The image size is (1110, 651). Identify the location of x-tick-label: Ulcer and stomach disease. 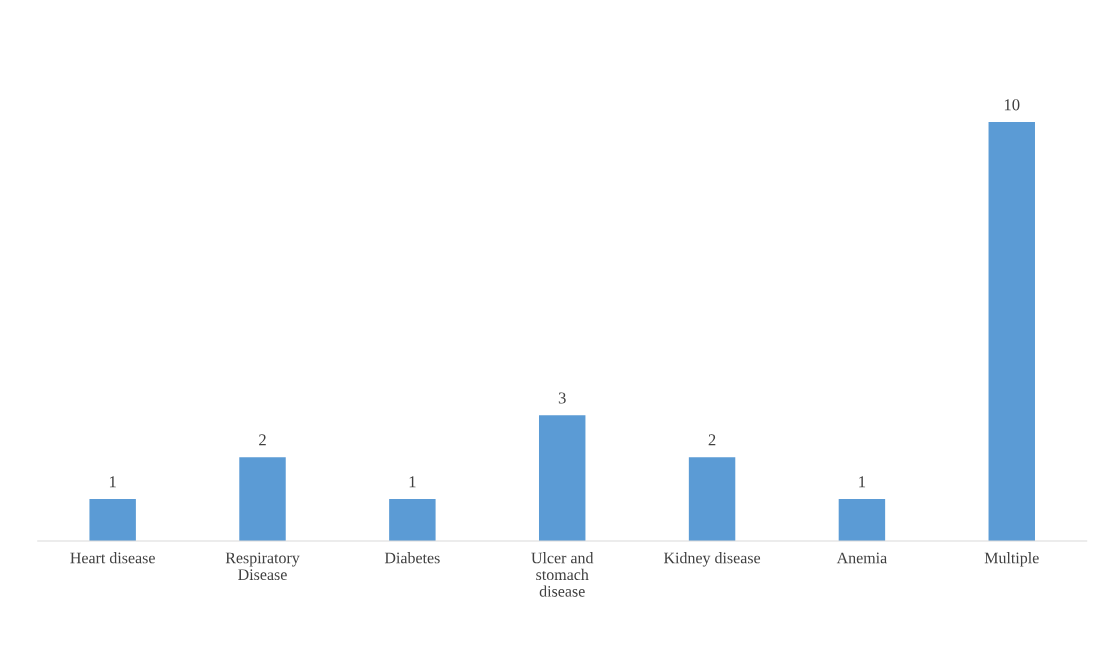
(562, 574).